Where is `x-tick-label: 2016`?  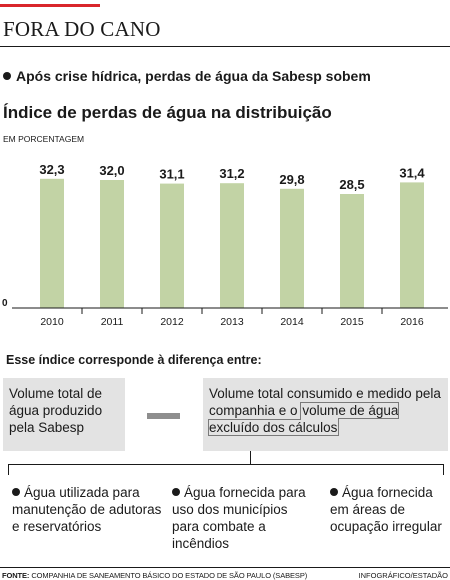
x-tick-label: 2016 is located at coordinates (412, 322).